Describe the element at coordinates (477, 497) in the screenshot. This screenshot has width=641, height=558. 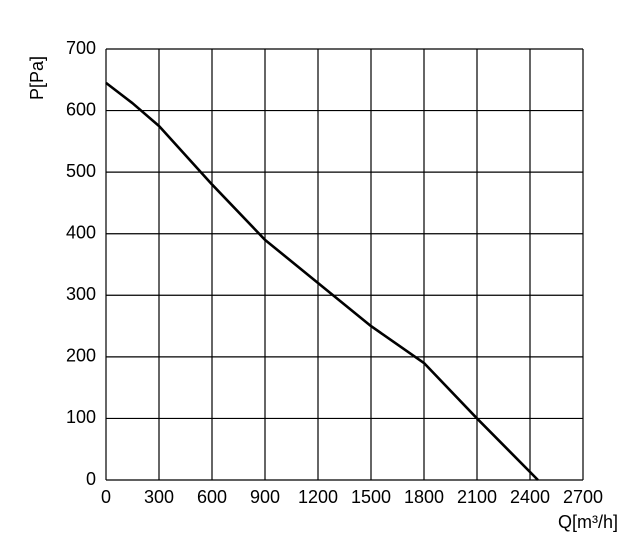
I see `x-tick-label: 2100` at that location.